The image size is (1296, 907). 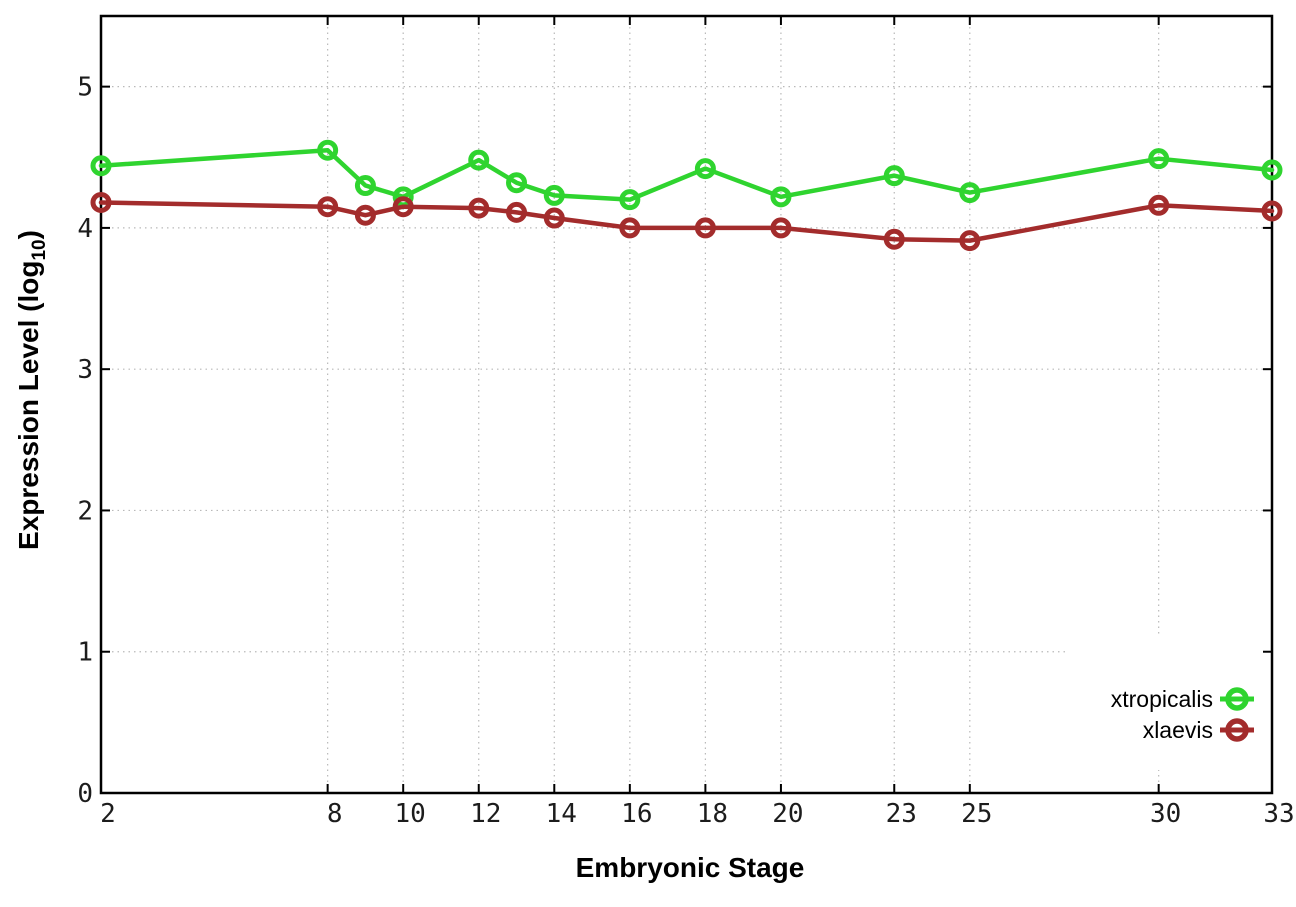 I want to click on x-tick-label: 12, so click(x=485, y=814).